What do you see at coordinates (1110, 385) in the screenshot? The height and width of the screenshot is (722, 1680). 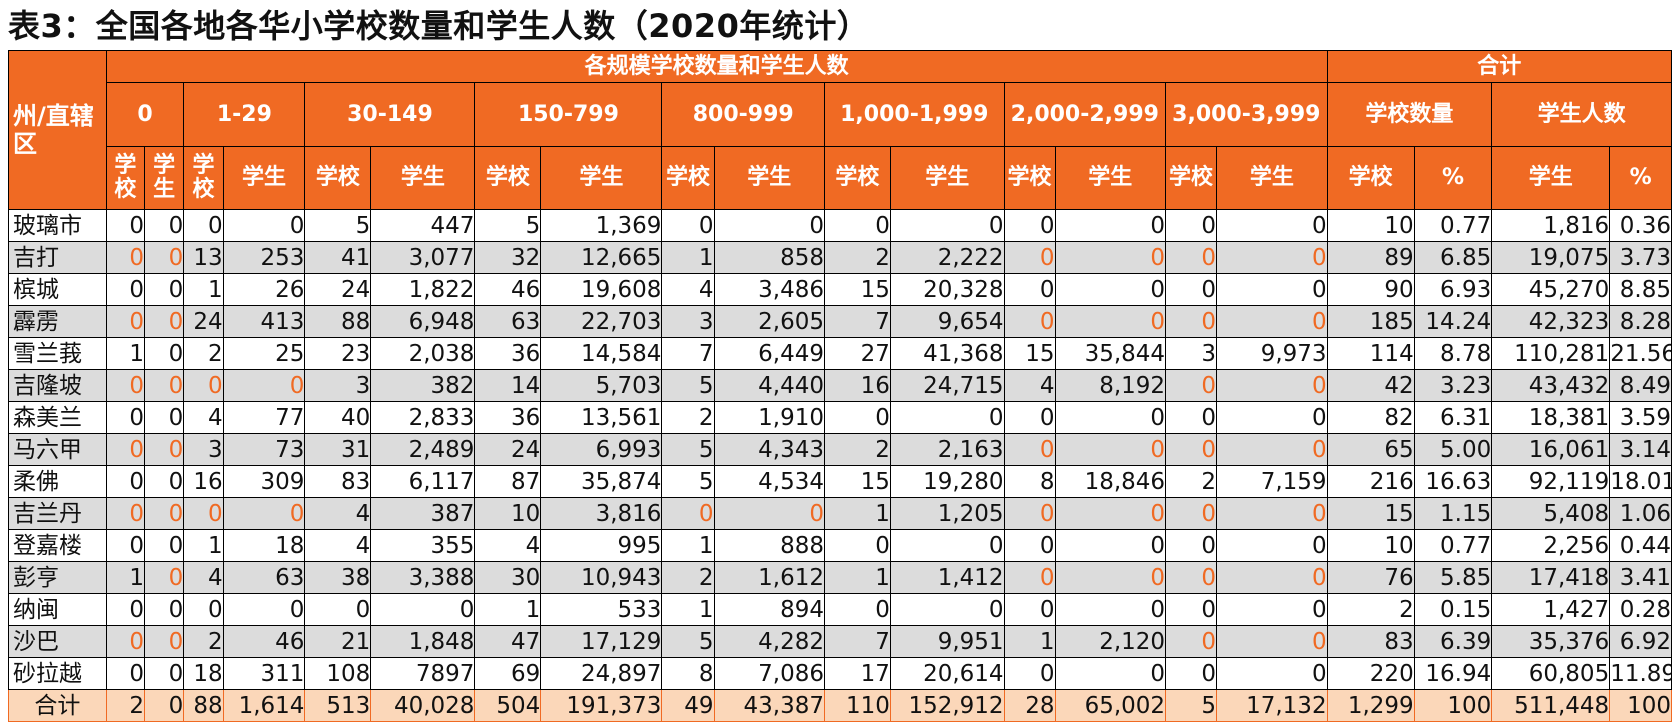 I see `table-cell: 8,192` at bounding box center [1110, 385].